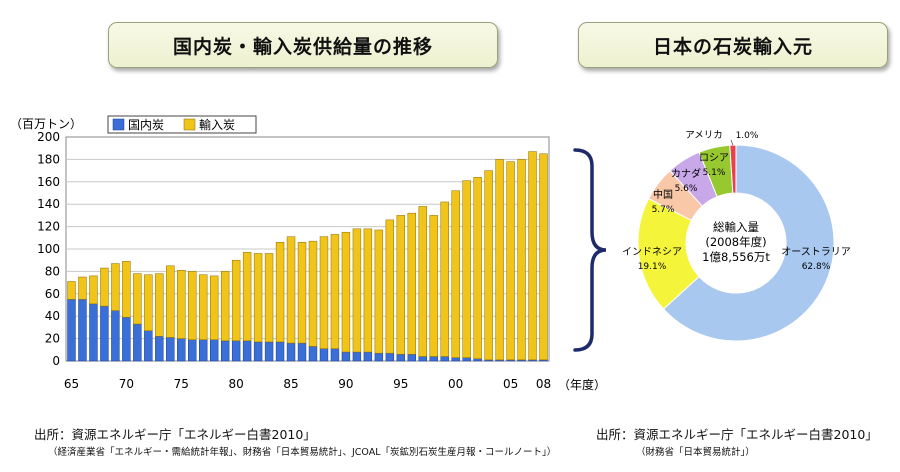 This screenshot has width=900, height=472. What do you see at coordinates (663, 194) in the screenshot?
I see `slice-label: 中国` at bounding box center [663, 194].